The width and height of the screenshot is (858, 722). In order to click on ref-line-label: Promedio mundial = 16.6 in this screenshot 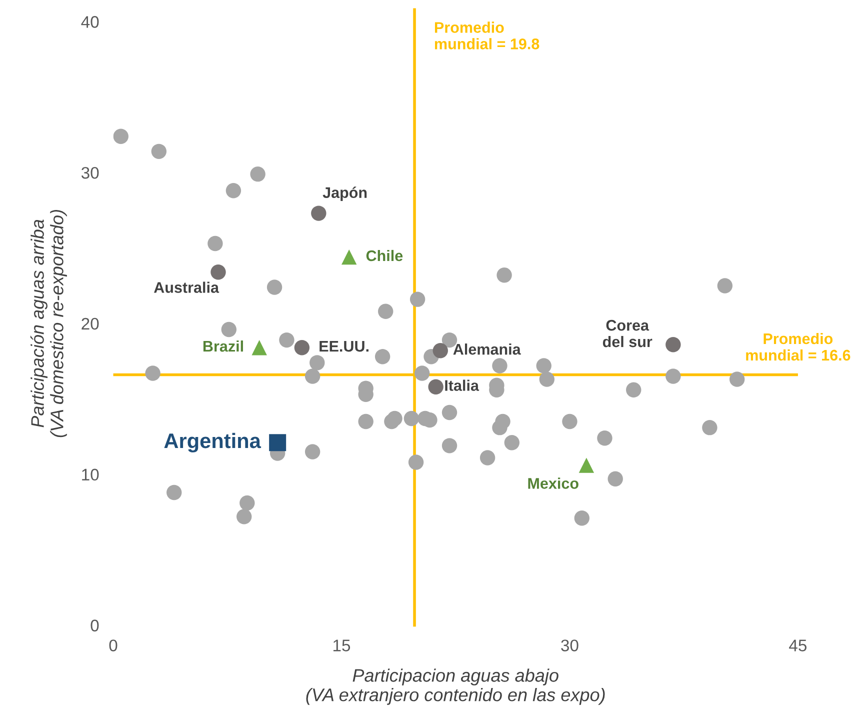, I will do `click(798, 346)`.